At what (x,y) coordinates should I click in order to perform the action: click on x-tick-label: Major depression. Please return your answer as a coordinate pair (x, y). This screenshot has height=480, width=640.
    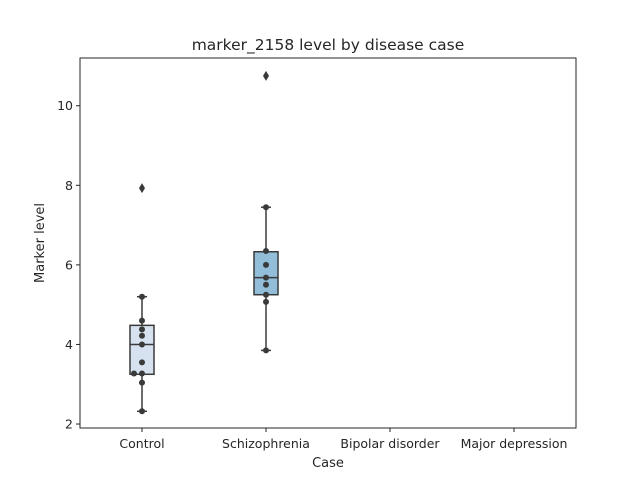
    Looking at the image, I should click on (514, 443).